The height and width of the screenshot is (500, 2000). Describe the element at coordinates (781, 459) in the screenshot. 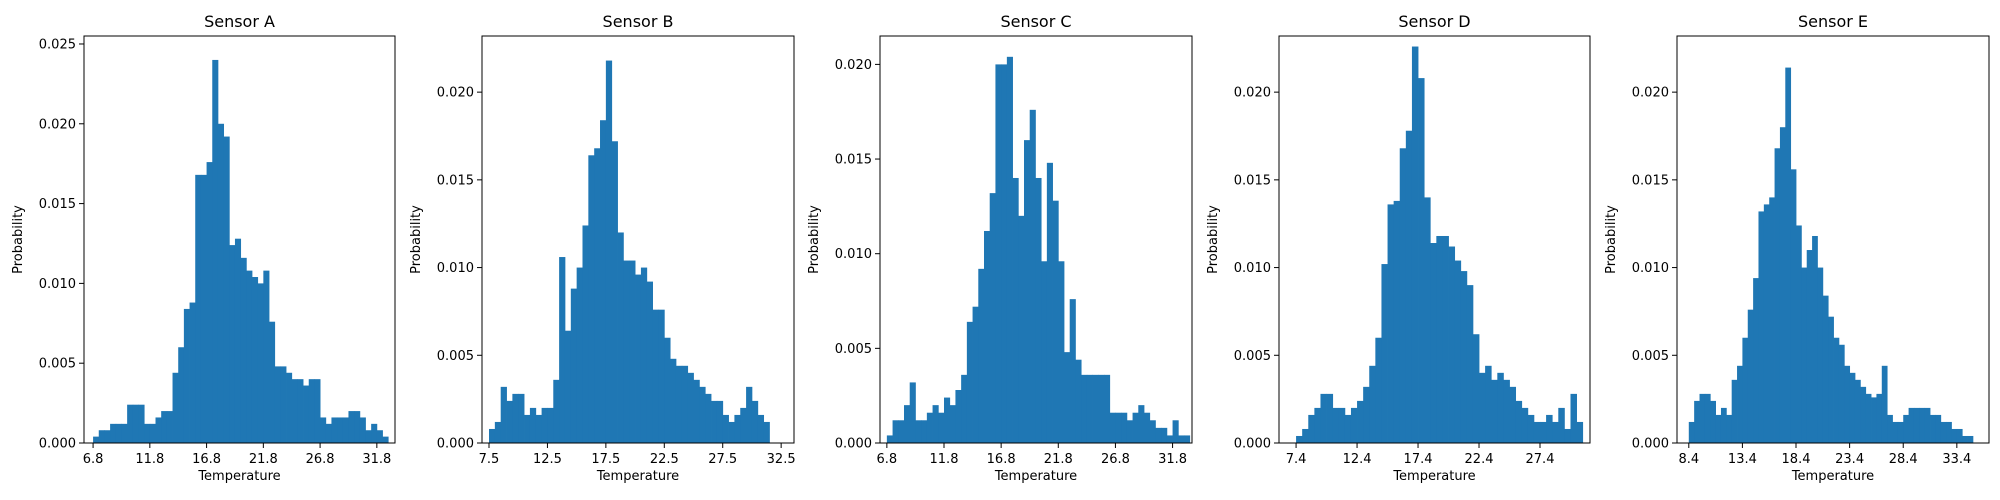

I see `x-tick-label: 32.5` at that location.